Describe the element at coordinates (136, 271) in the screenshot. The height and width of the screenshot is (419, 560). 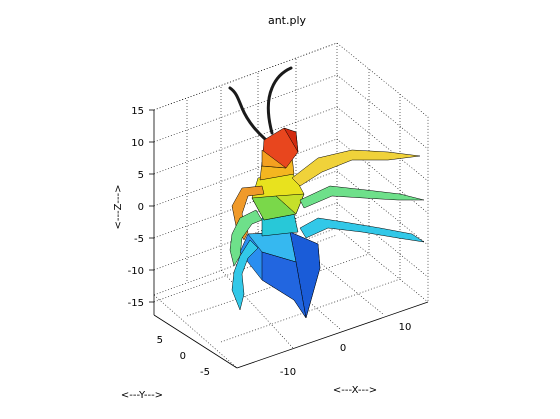
I see `z-tick-label: -10` at that location.